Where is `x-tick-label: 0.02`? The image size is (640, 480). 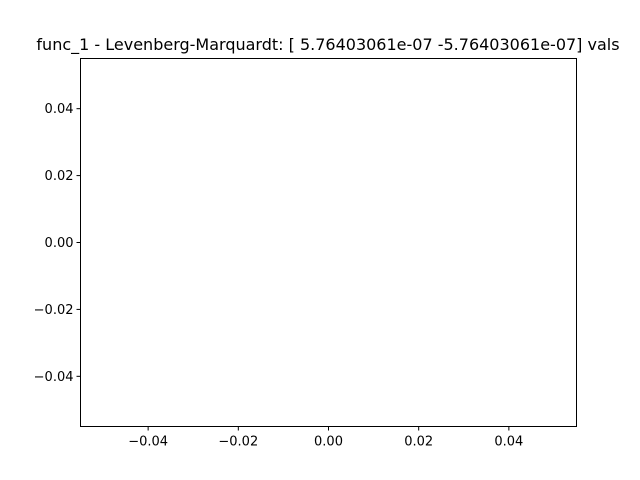 x-tick-label: 0.02 is located at coordinates (418, 442).